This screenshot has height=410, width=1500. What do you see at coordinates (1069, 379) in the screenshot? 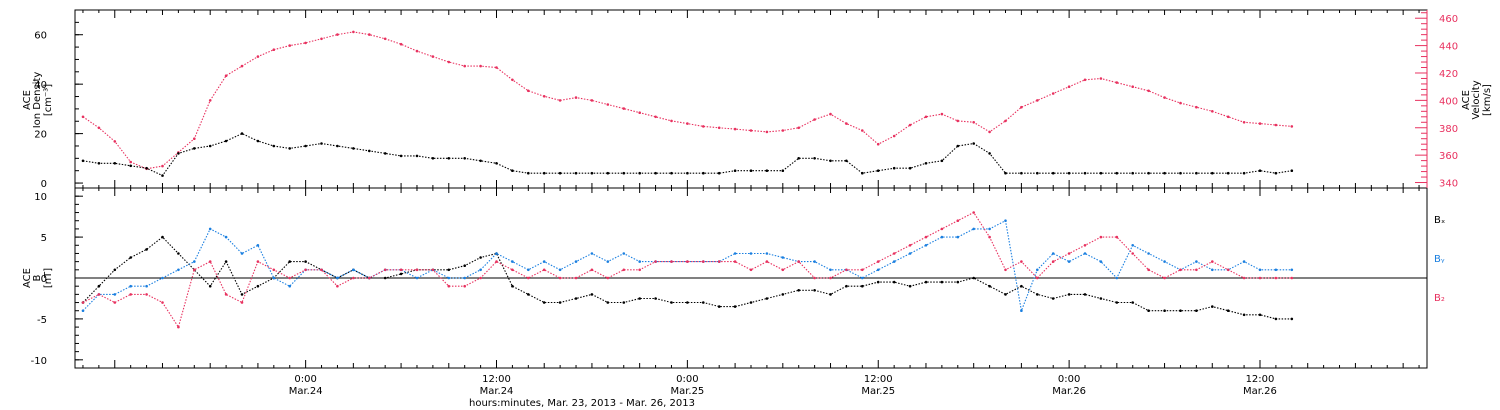
I see `x-tick-time-label: 0:00` at bounding box center [1069, 379].